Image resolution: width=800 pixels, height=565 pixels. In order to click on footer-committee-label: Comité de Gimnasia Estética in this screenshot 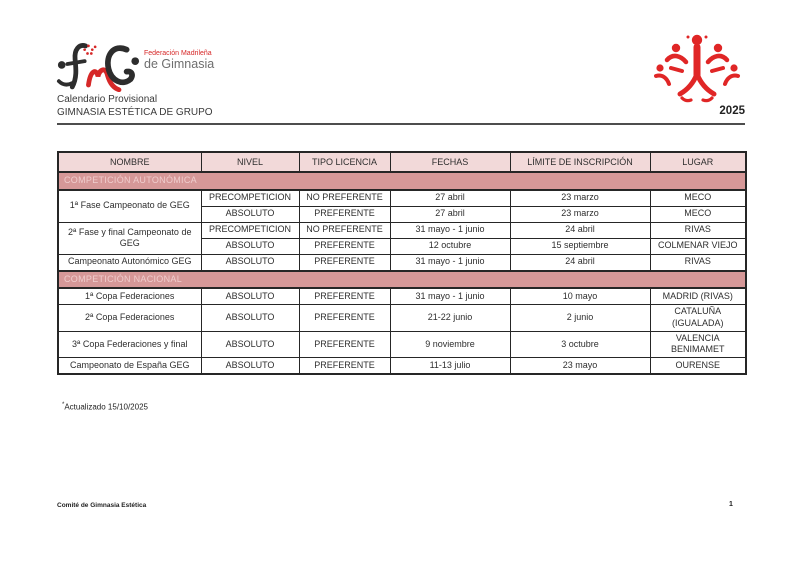, I will do `click(102, 505)`.